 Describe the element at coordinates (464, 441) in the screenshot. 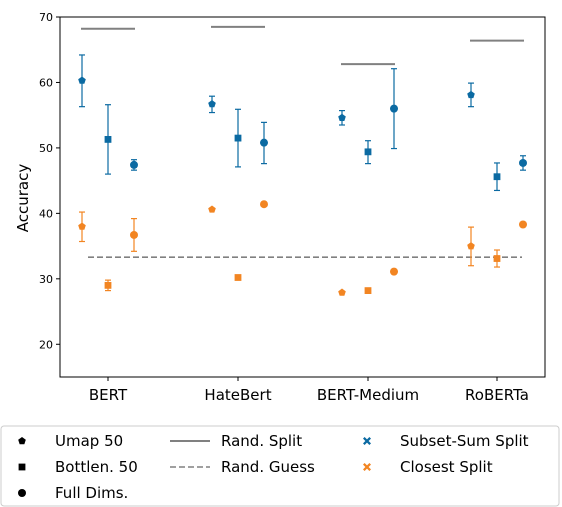

I see `legend-label: Subset-Sum Split` at that location.